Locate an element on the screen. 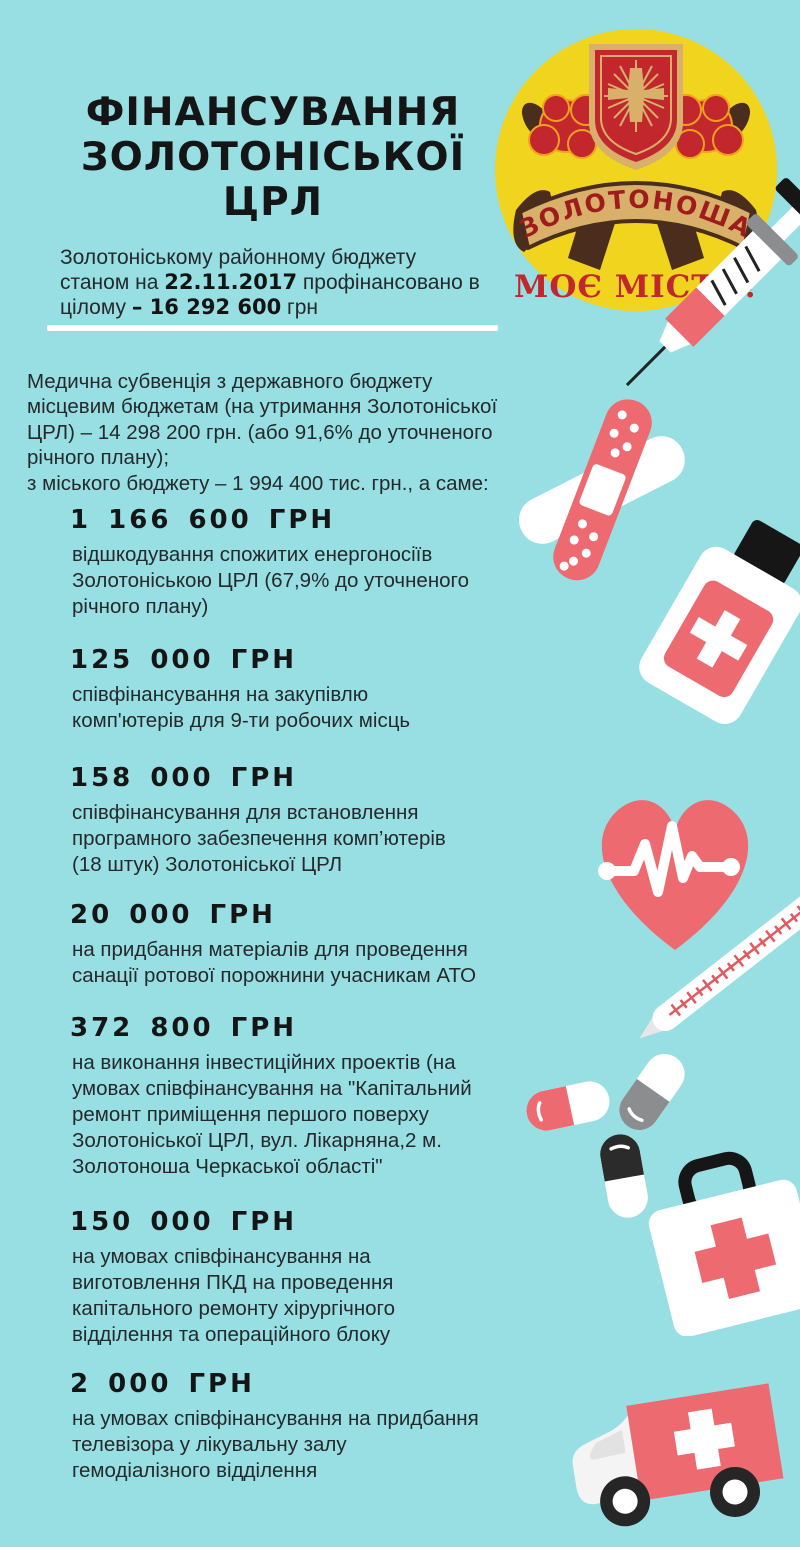 The height and width of the screenshot is (1547, 800). item-amount: 125 000 ГРН is located at coordinates (184, 660).